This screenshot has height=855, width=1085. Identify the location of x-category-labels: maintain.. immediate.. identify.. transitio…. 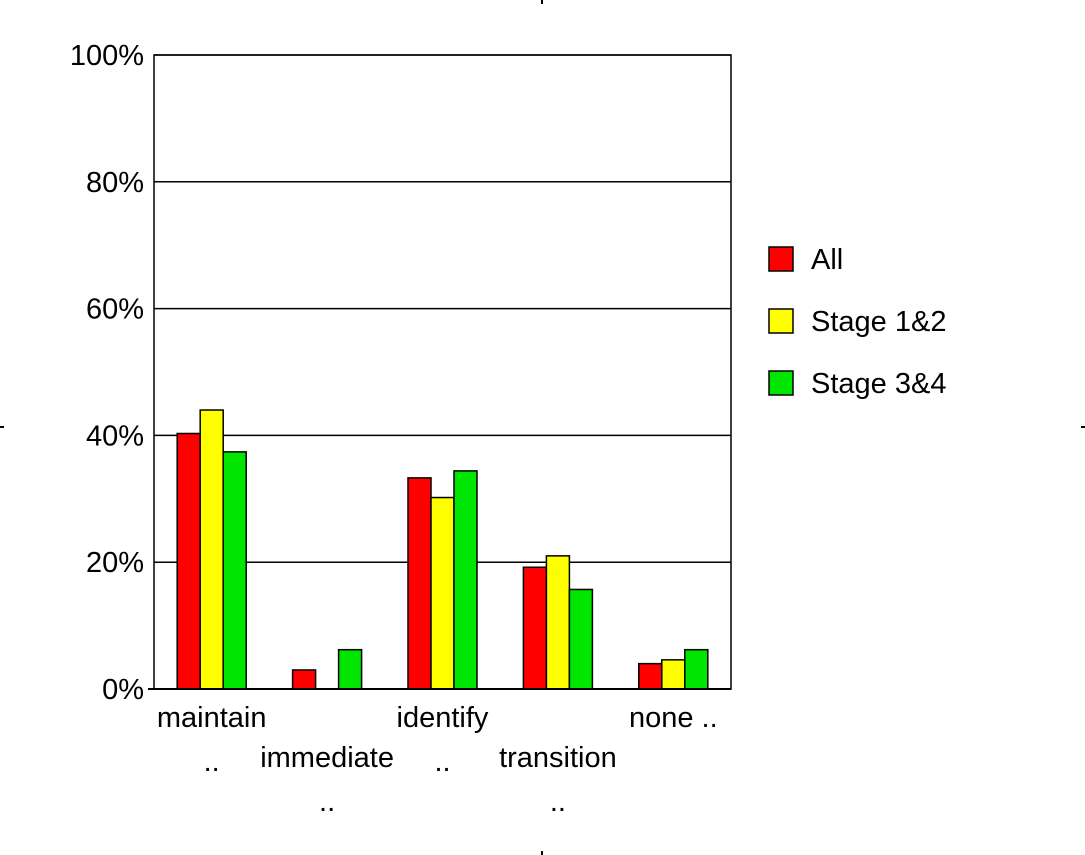
(437, 760).